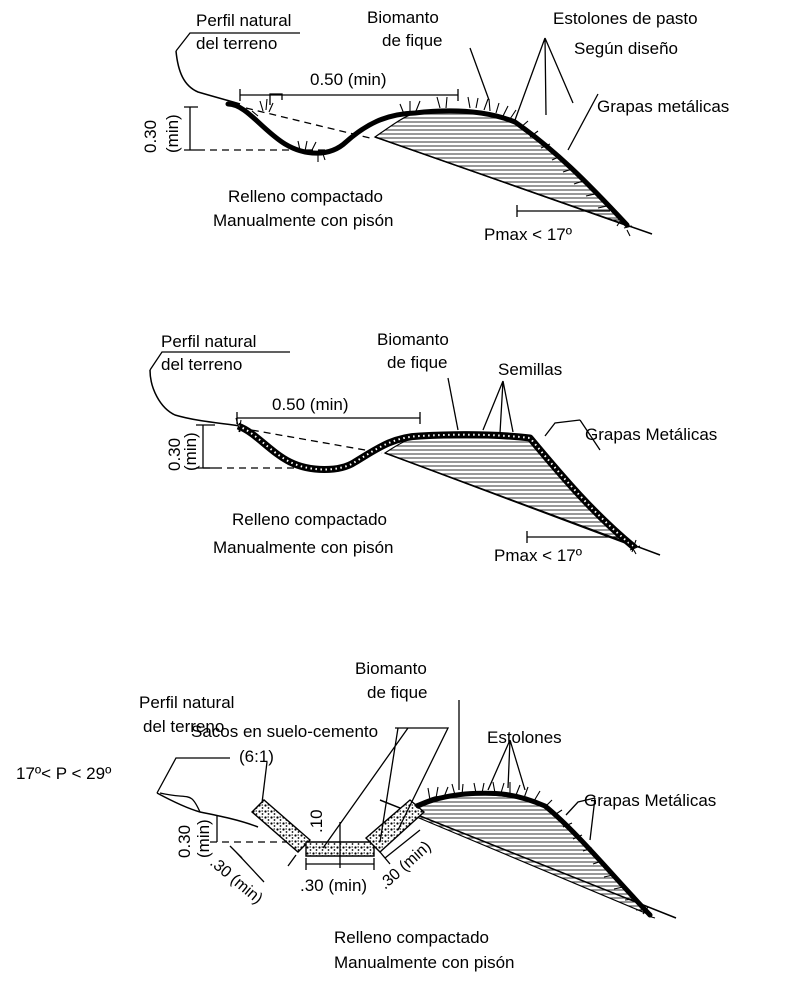  Describe the element at coordinates (63, 773) in the screenshot. I see `label-slope-range-3: 17º< P < 29º` at that location.